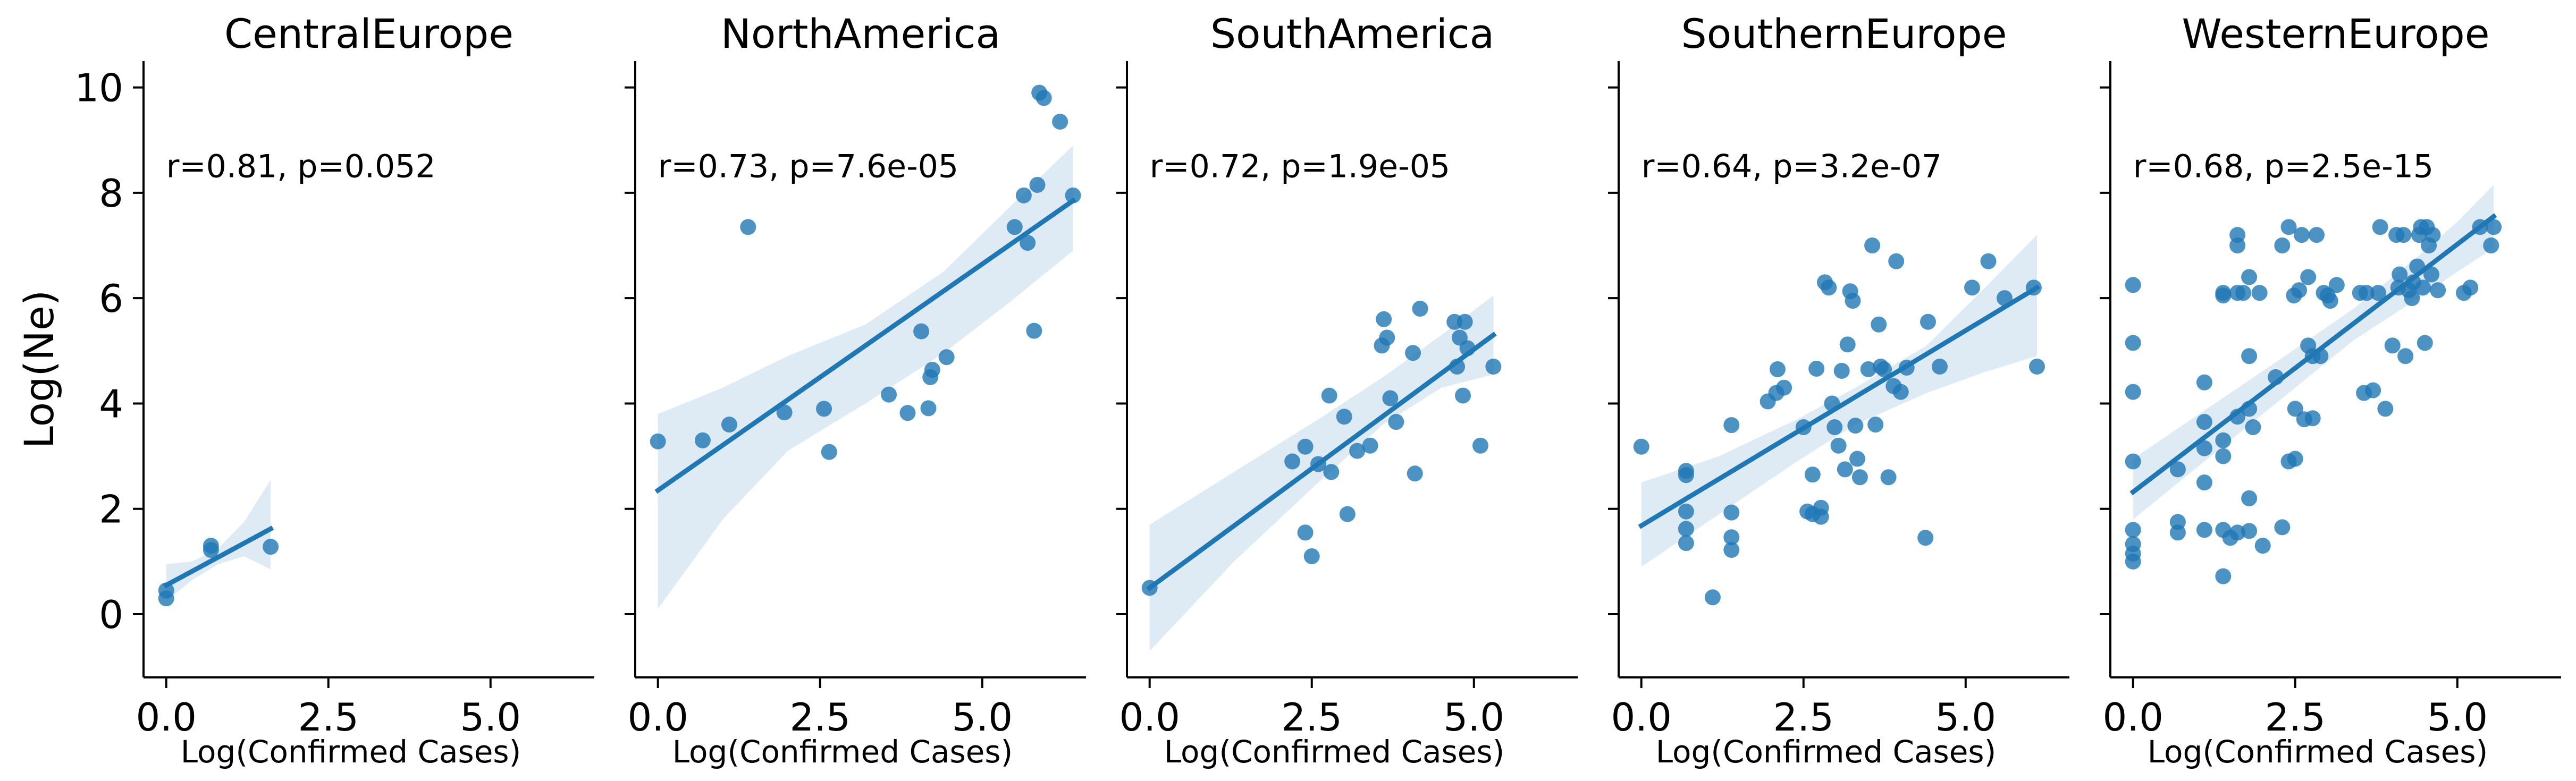  Describe the element at coordinates (39, 369) in the screenshot. I see `y-axis-label: Log(Ne)` at that location.